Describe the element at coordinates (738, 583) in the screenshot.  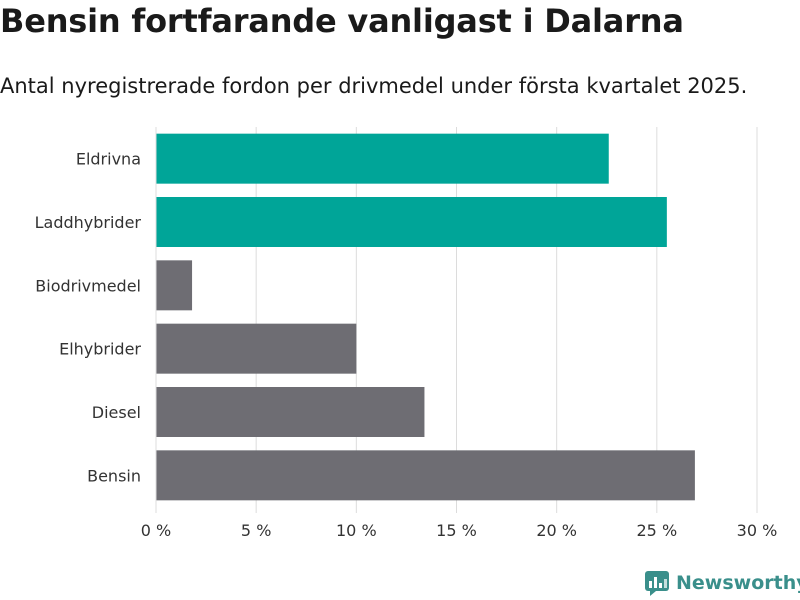
I see `brand-name: Newsworthy` at that location.